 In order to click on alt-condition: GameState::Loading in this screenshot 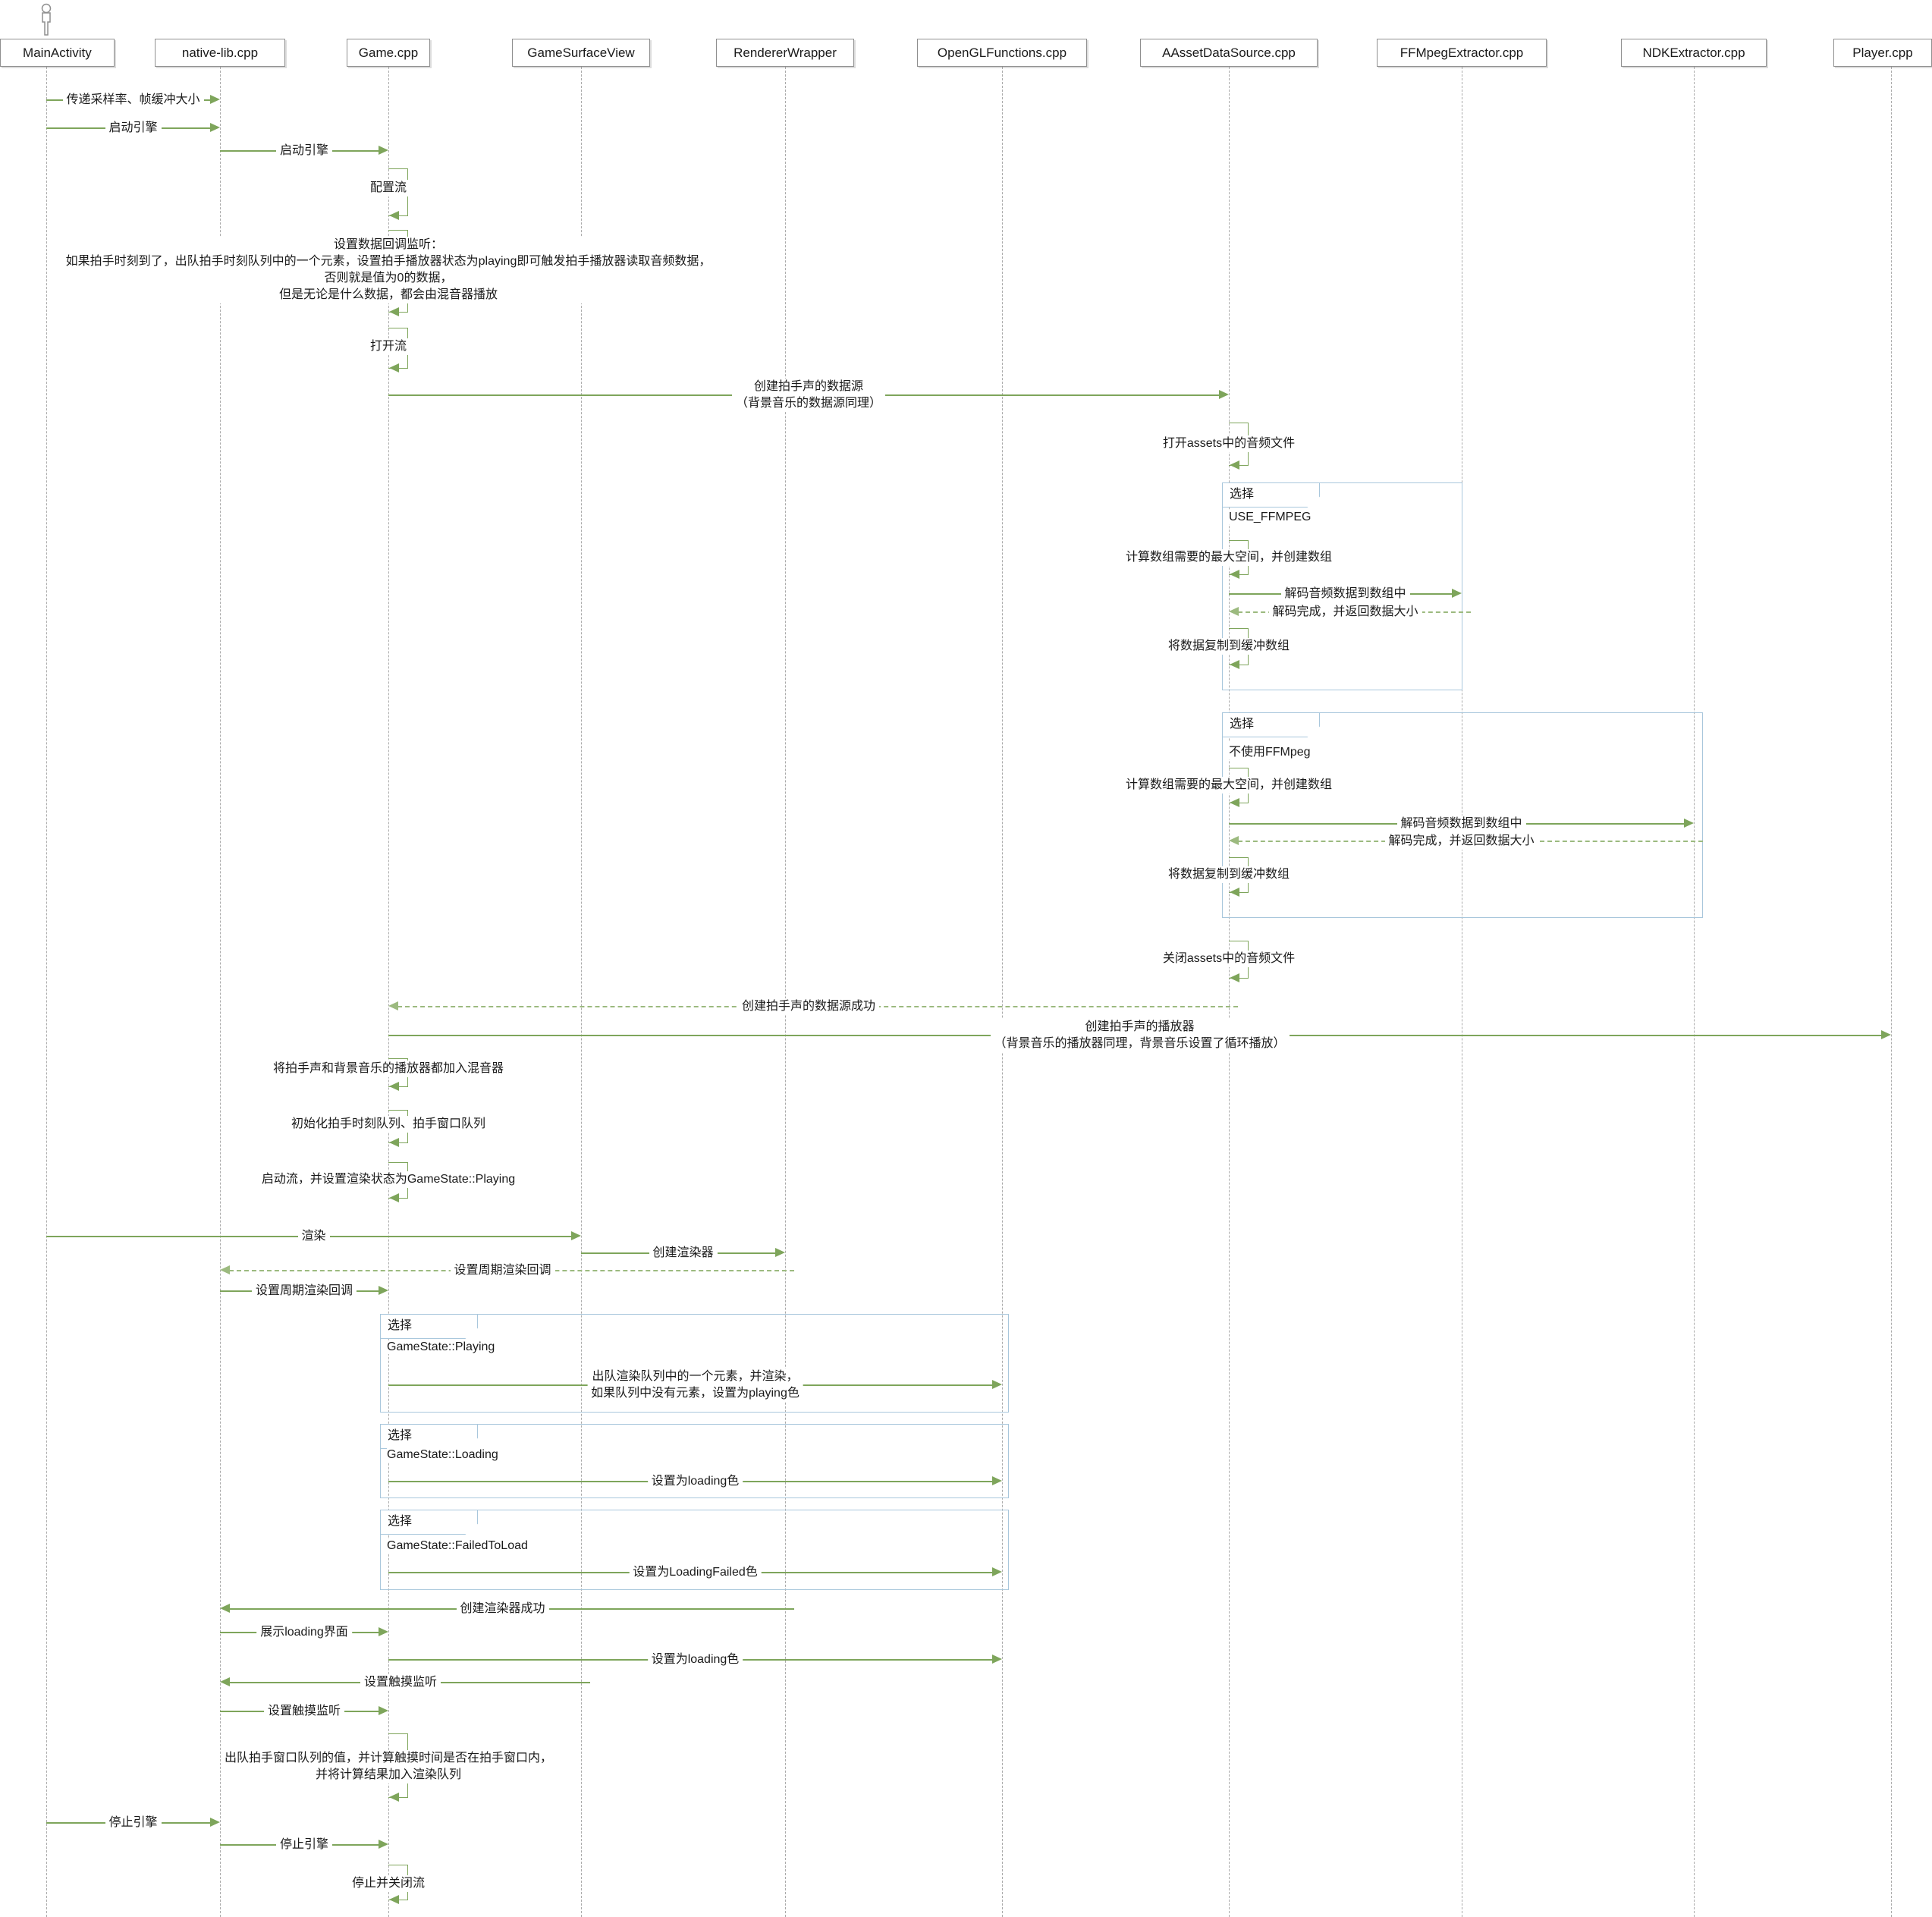, I will do `click(444, 1455)`.